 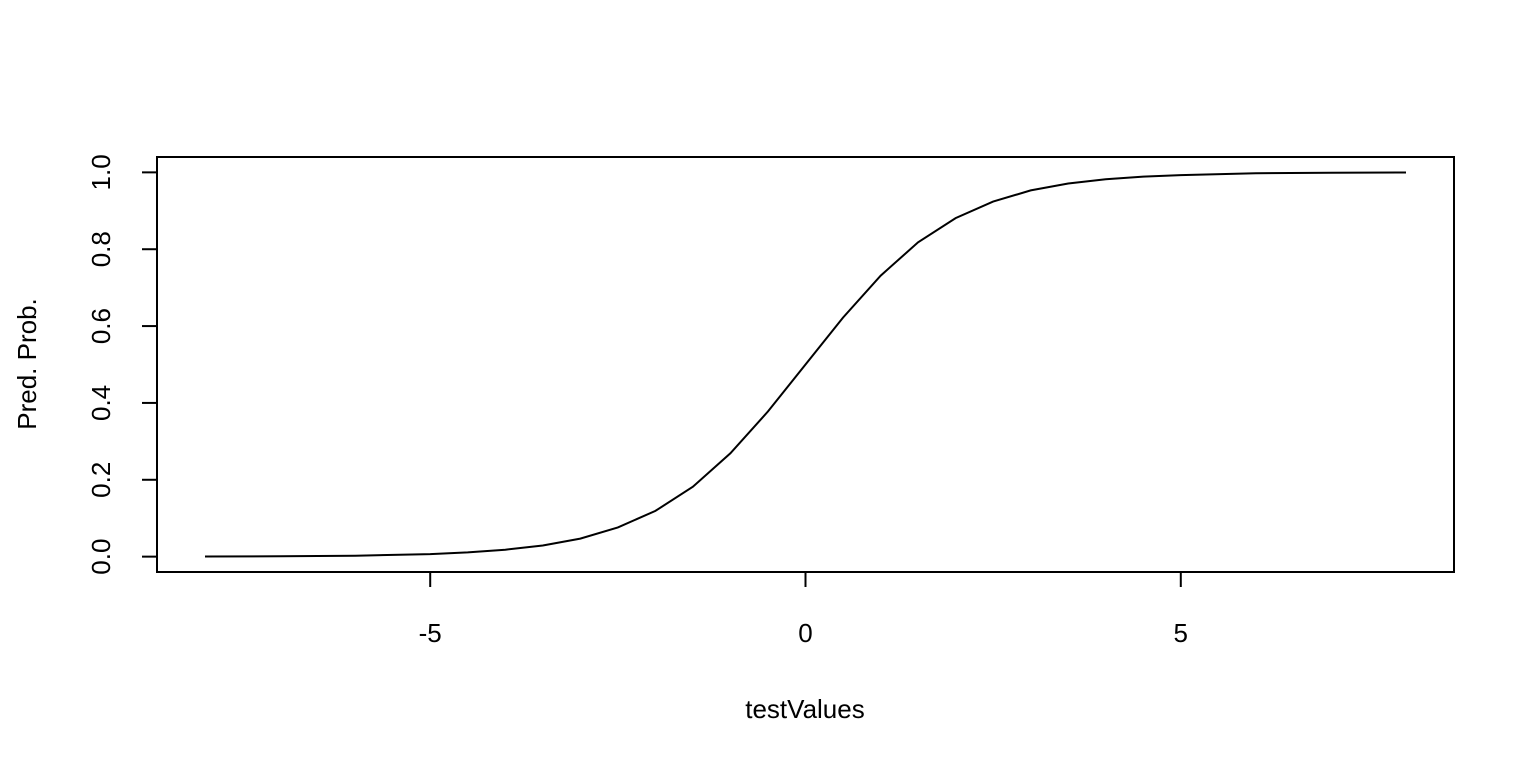 I want to click on x-axis-label: testValues, so click(x=804, y=709).